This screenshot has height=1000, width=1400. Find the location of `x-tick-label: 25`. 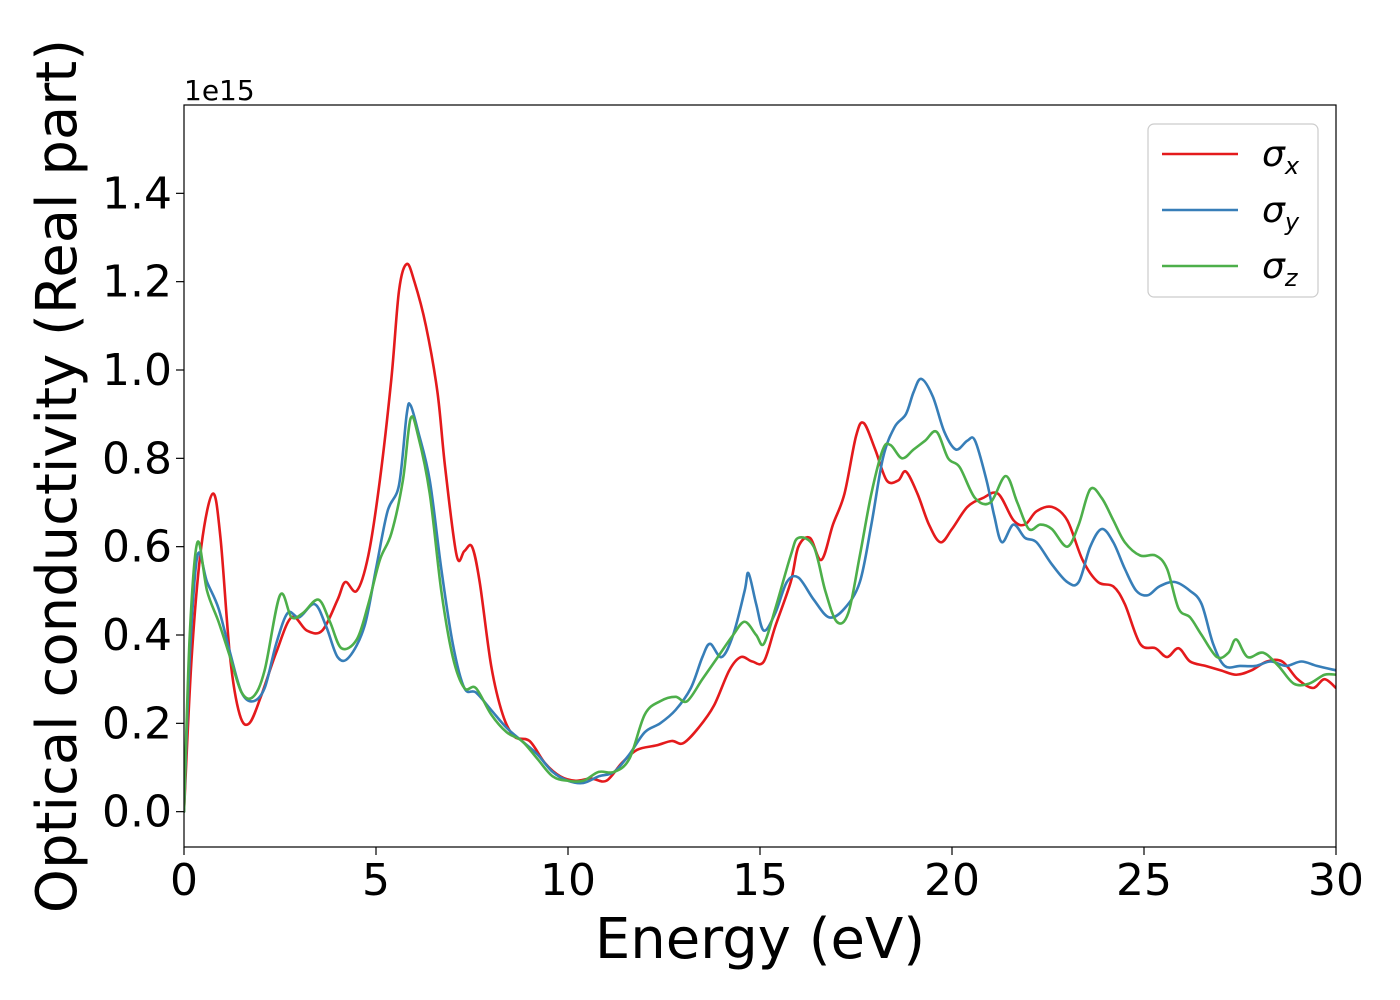

x-tick-label: 25 is located at coordinates (1144, 880).